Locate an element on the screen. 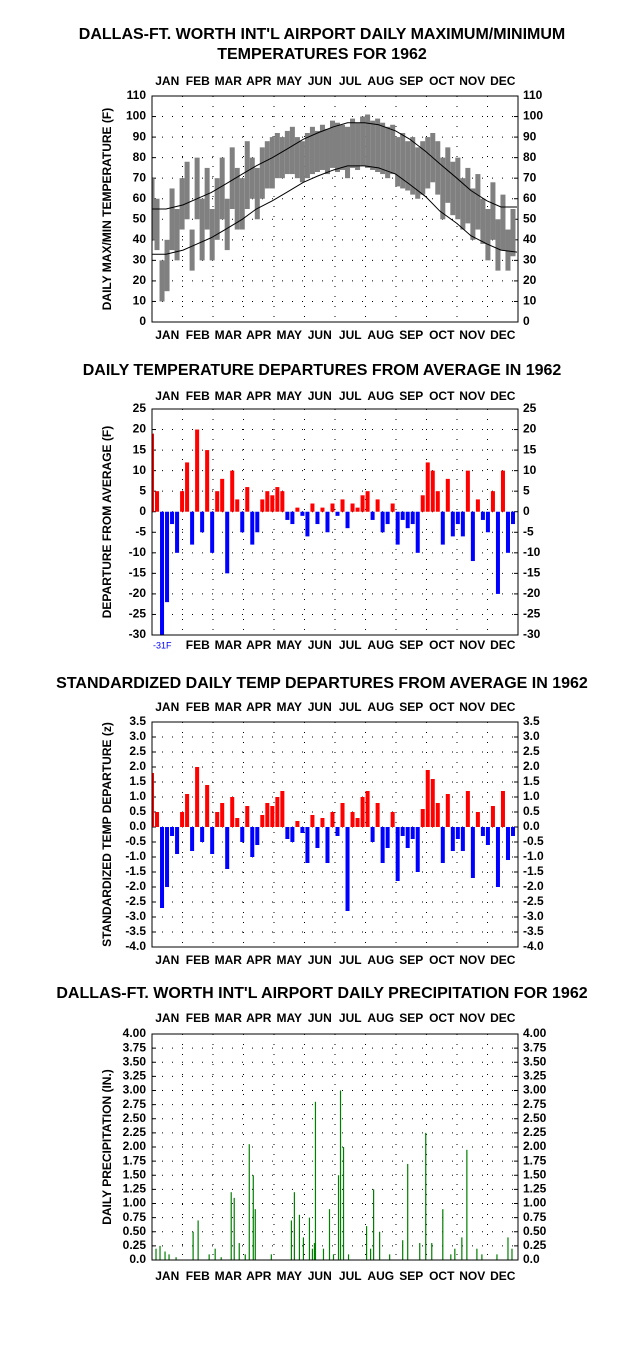  y-tick-label: 2.75 is located at coordinates (535, 1104).